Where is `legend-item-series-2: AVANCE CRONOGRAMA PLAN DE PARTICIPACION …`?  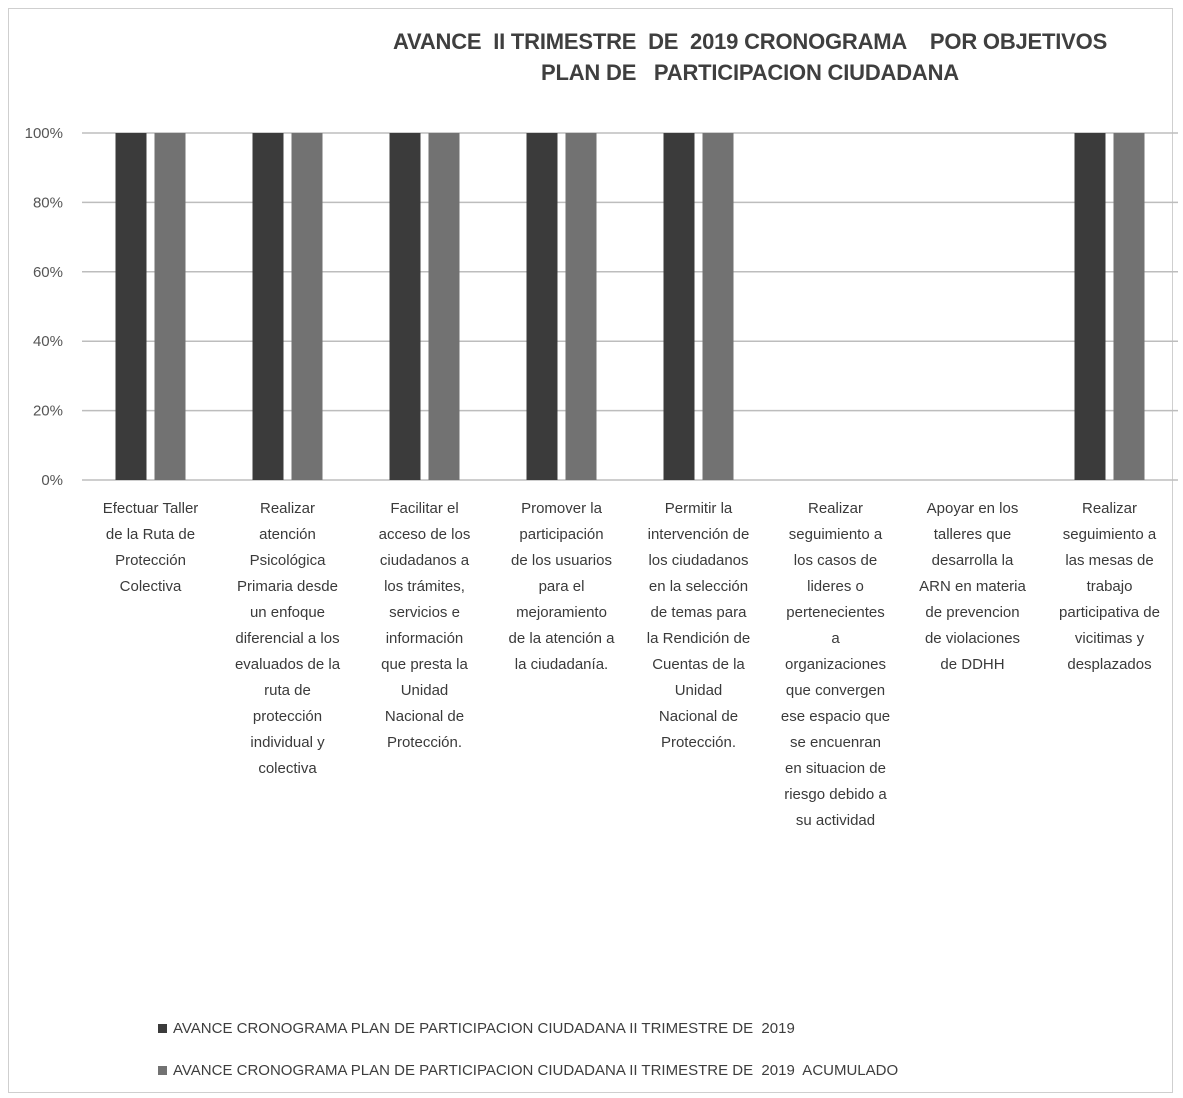
legend-item-series-2: AVANCE CRONOGRAMA PLAN DE PARTICIPACION … is located at coordinates (528, 1070).